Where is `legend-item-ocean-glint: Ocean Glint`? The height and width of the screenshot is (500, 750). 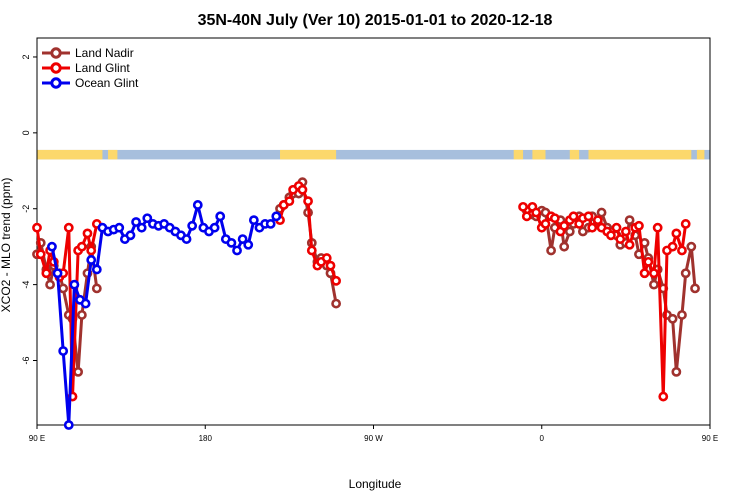 legend-item-ocean-glint: Ocean Glint is located at coordinates (90, 83).